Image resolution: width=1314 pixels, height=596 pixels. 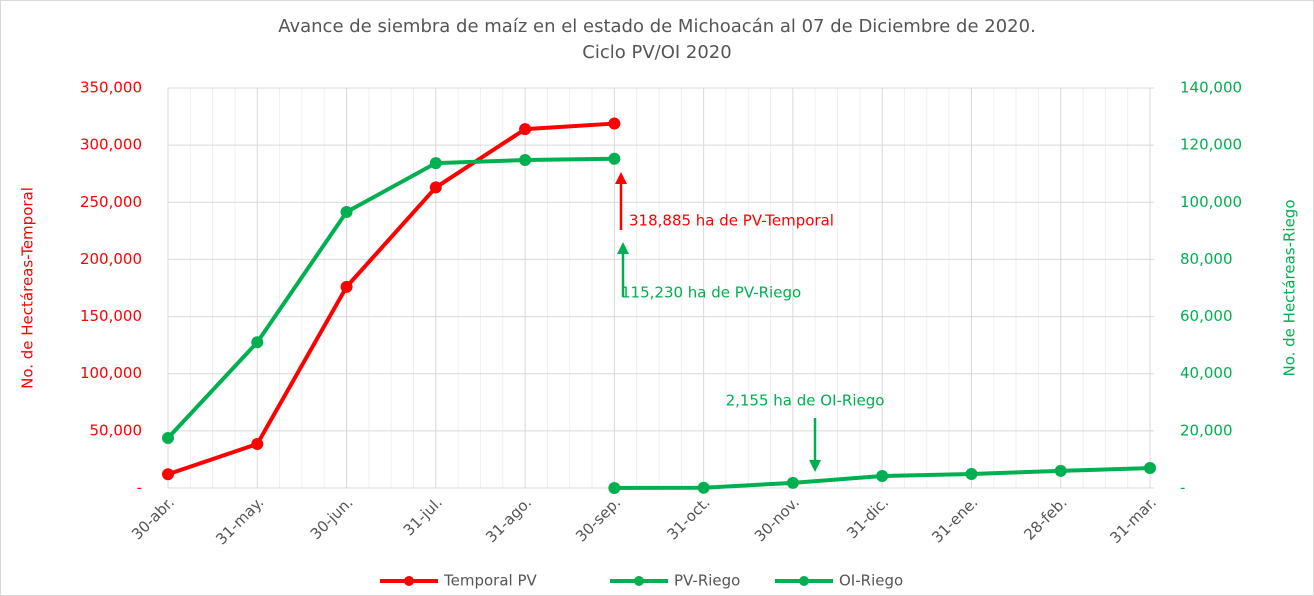 What do you see at coordinates (28, 288) in the screenshot?
I see `y-axis-label: No. de Hectáreas-Temporal` at bounding box center [28, 288].